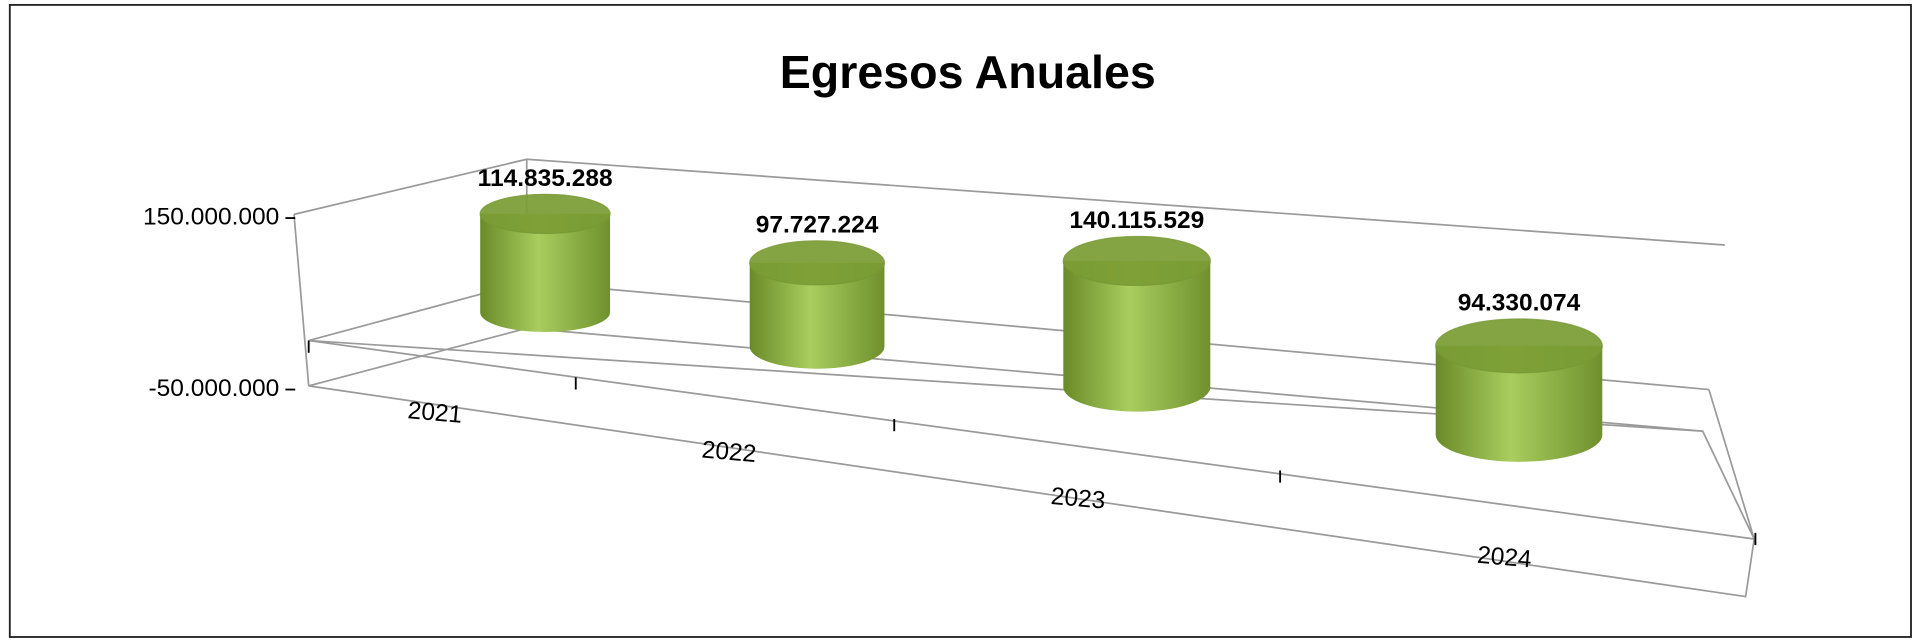  I want to click on x-tick-label: 2022, so click(729, 452).